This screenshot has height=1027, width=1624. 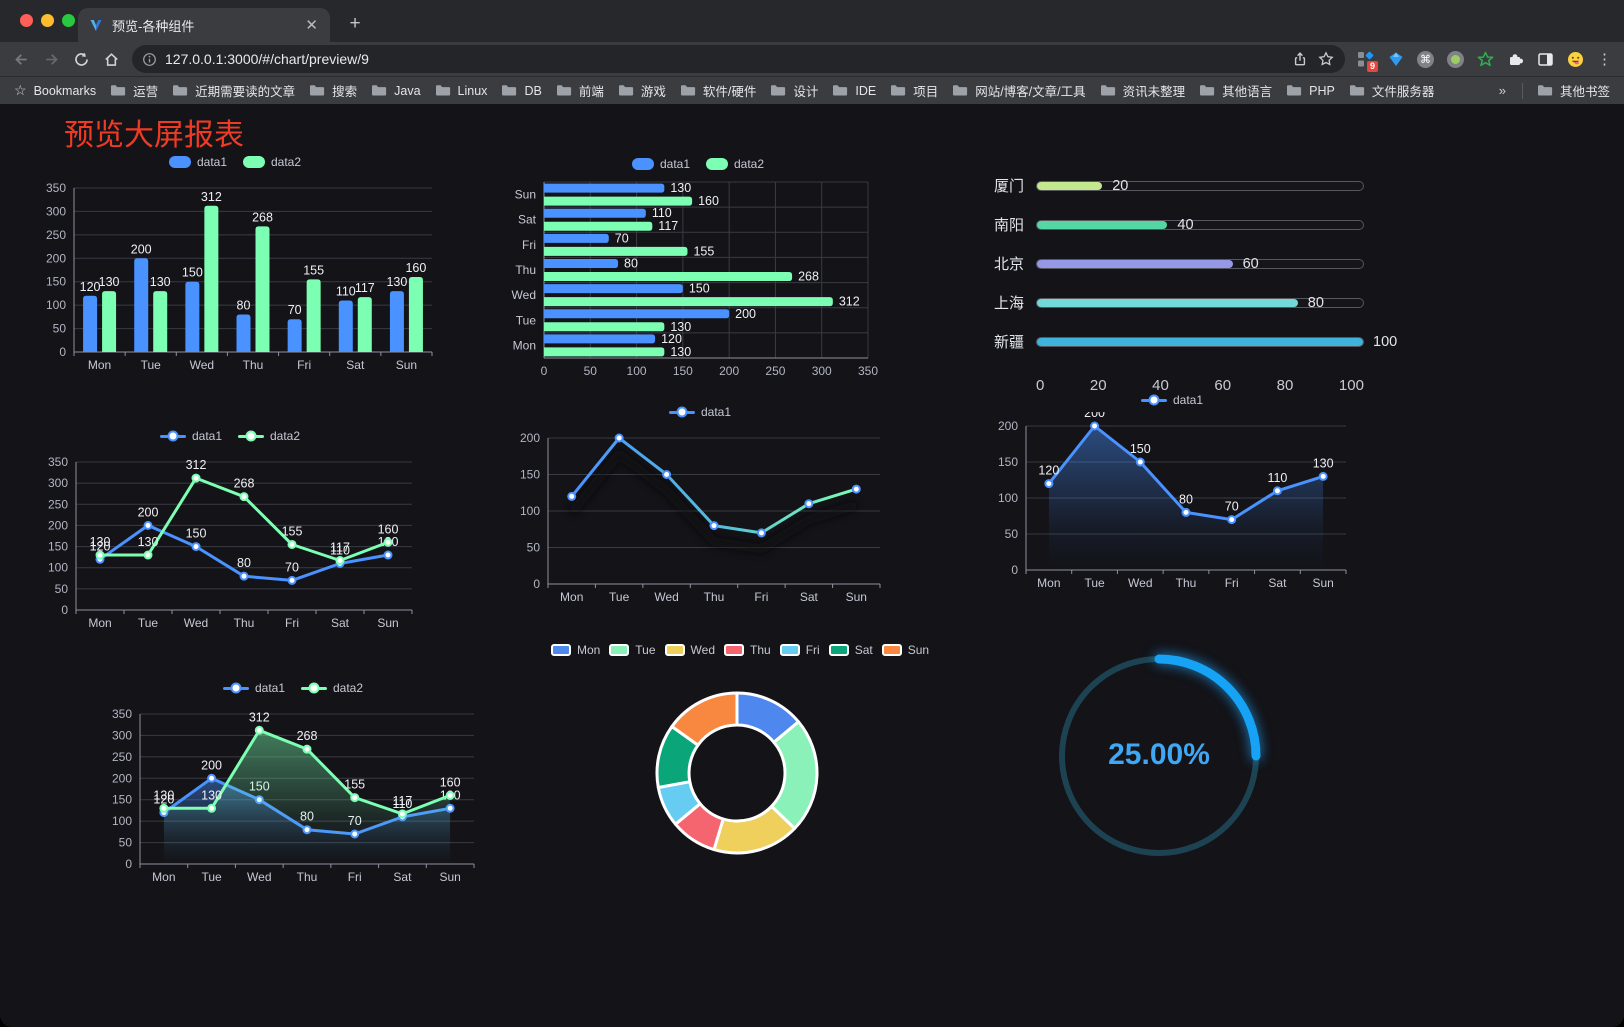 What do you see at coordinates (55, 90) in the screenshot?
I see `bookmarks-manager: ☆ Bookmarks` at bounding box center [55, 90].